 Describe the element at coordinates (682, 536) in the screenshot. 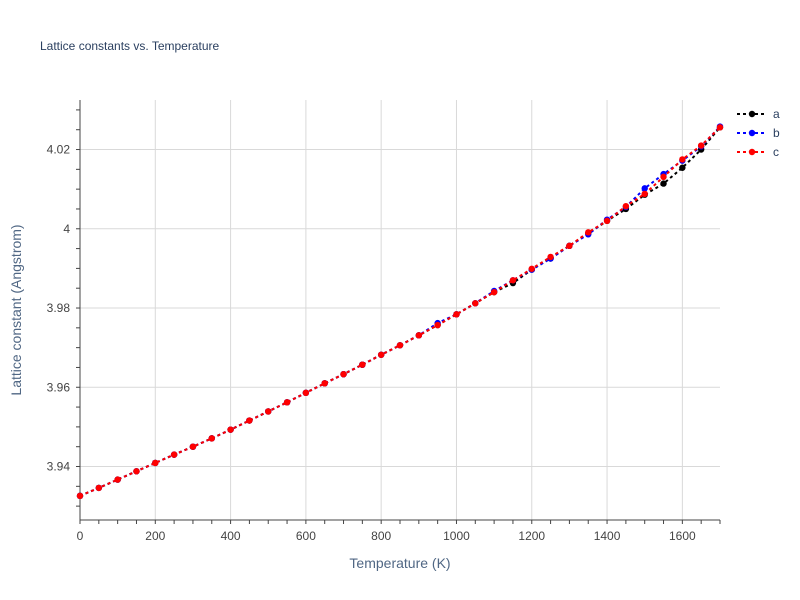

I see `x-tick-label-8: 1600` at that location.